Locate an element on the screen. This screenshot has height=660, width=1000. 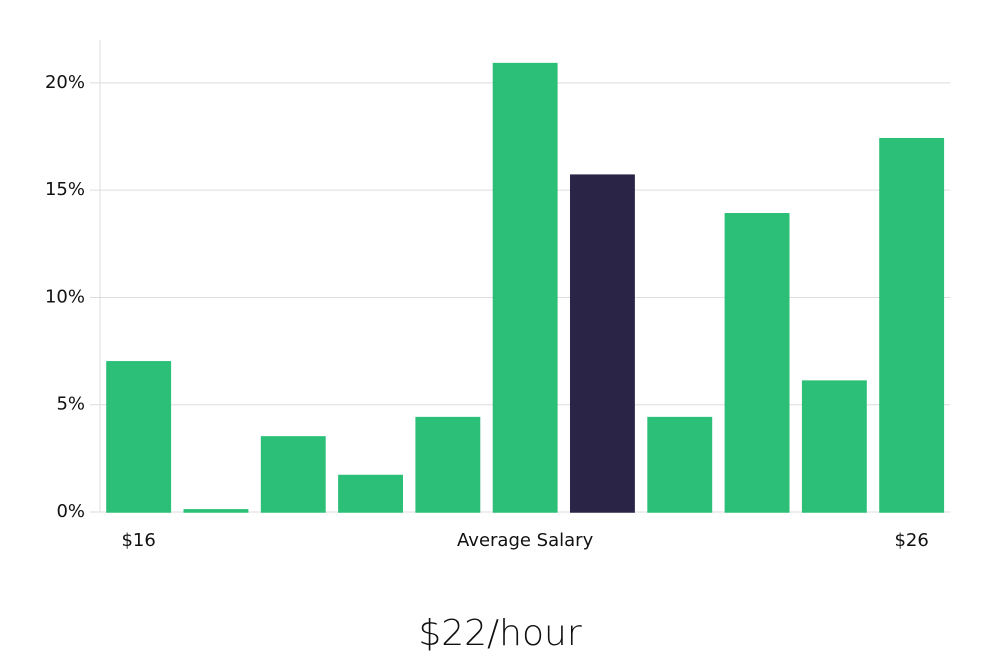
x-tick-label: $16 is located at coordinates (138, 540).